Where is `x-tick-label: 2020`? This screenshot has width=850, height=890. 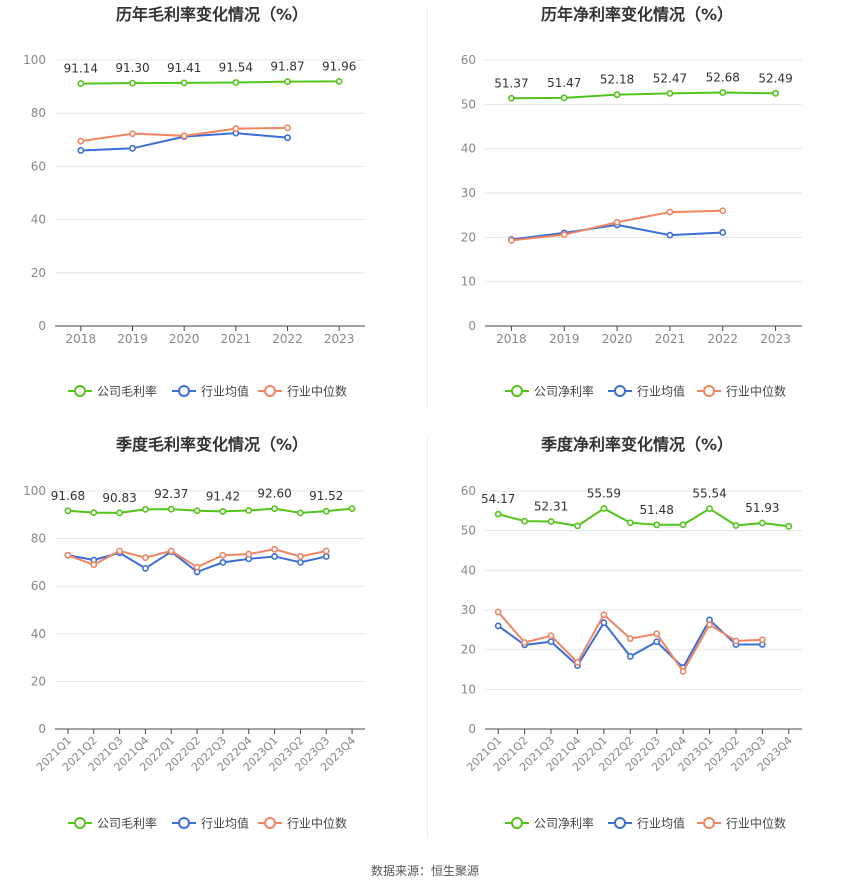 x-tick-label: 2020 is located at coordinates (617, 339).